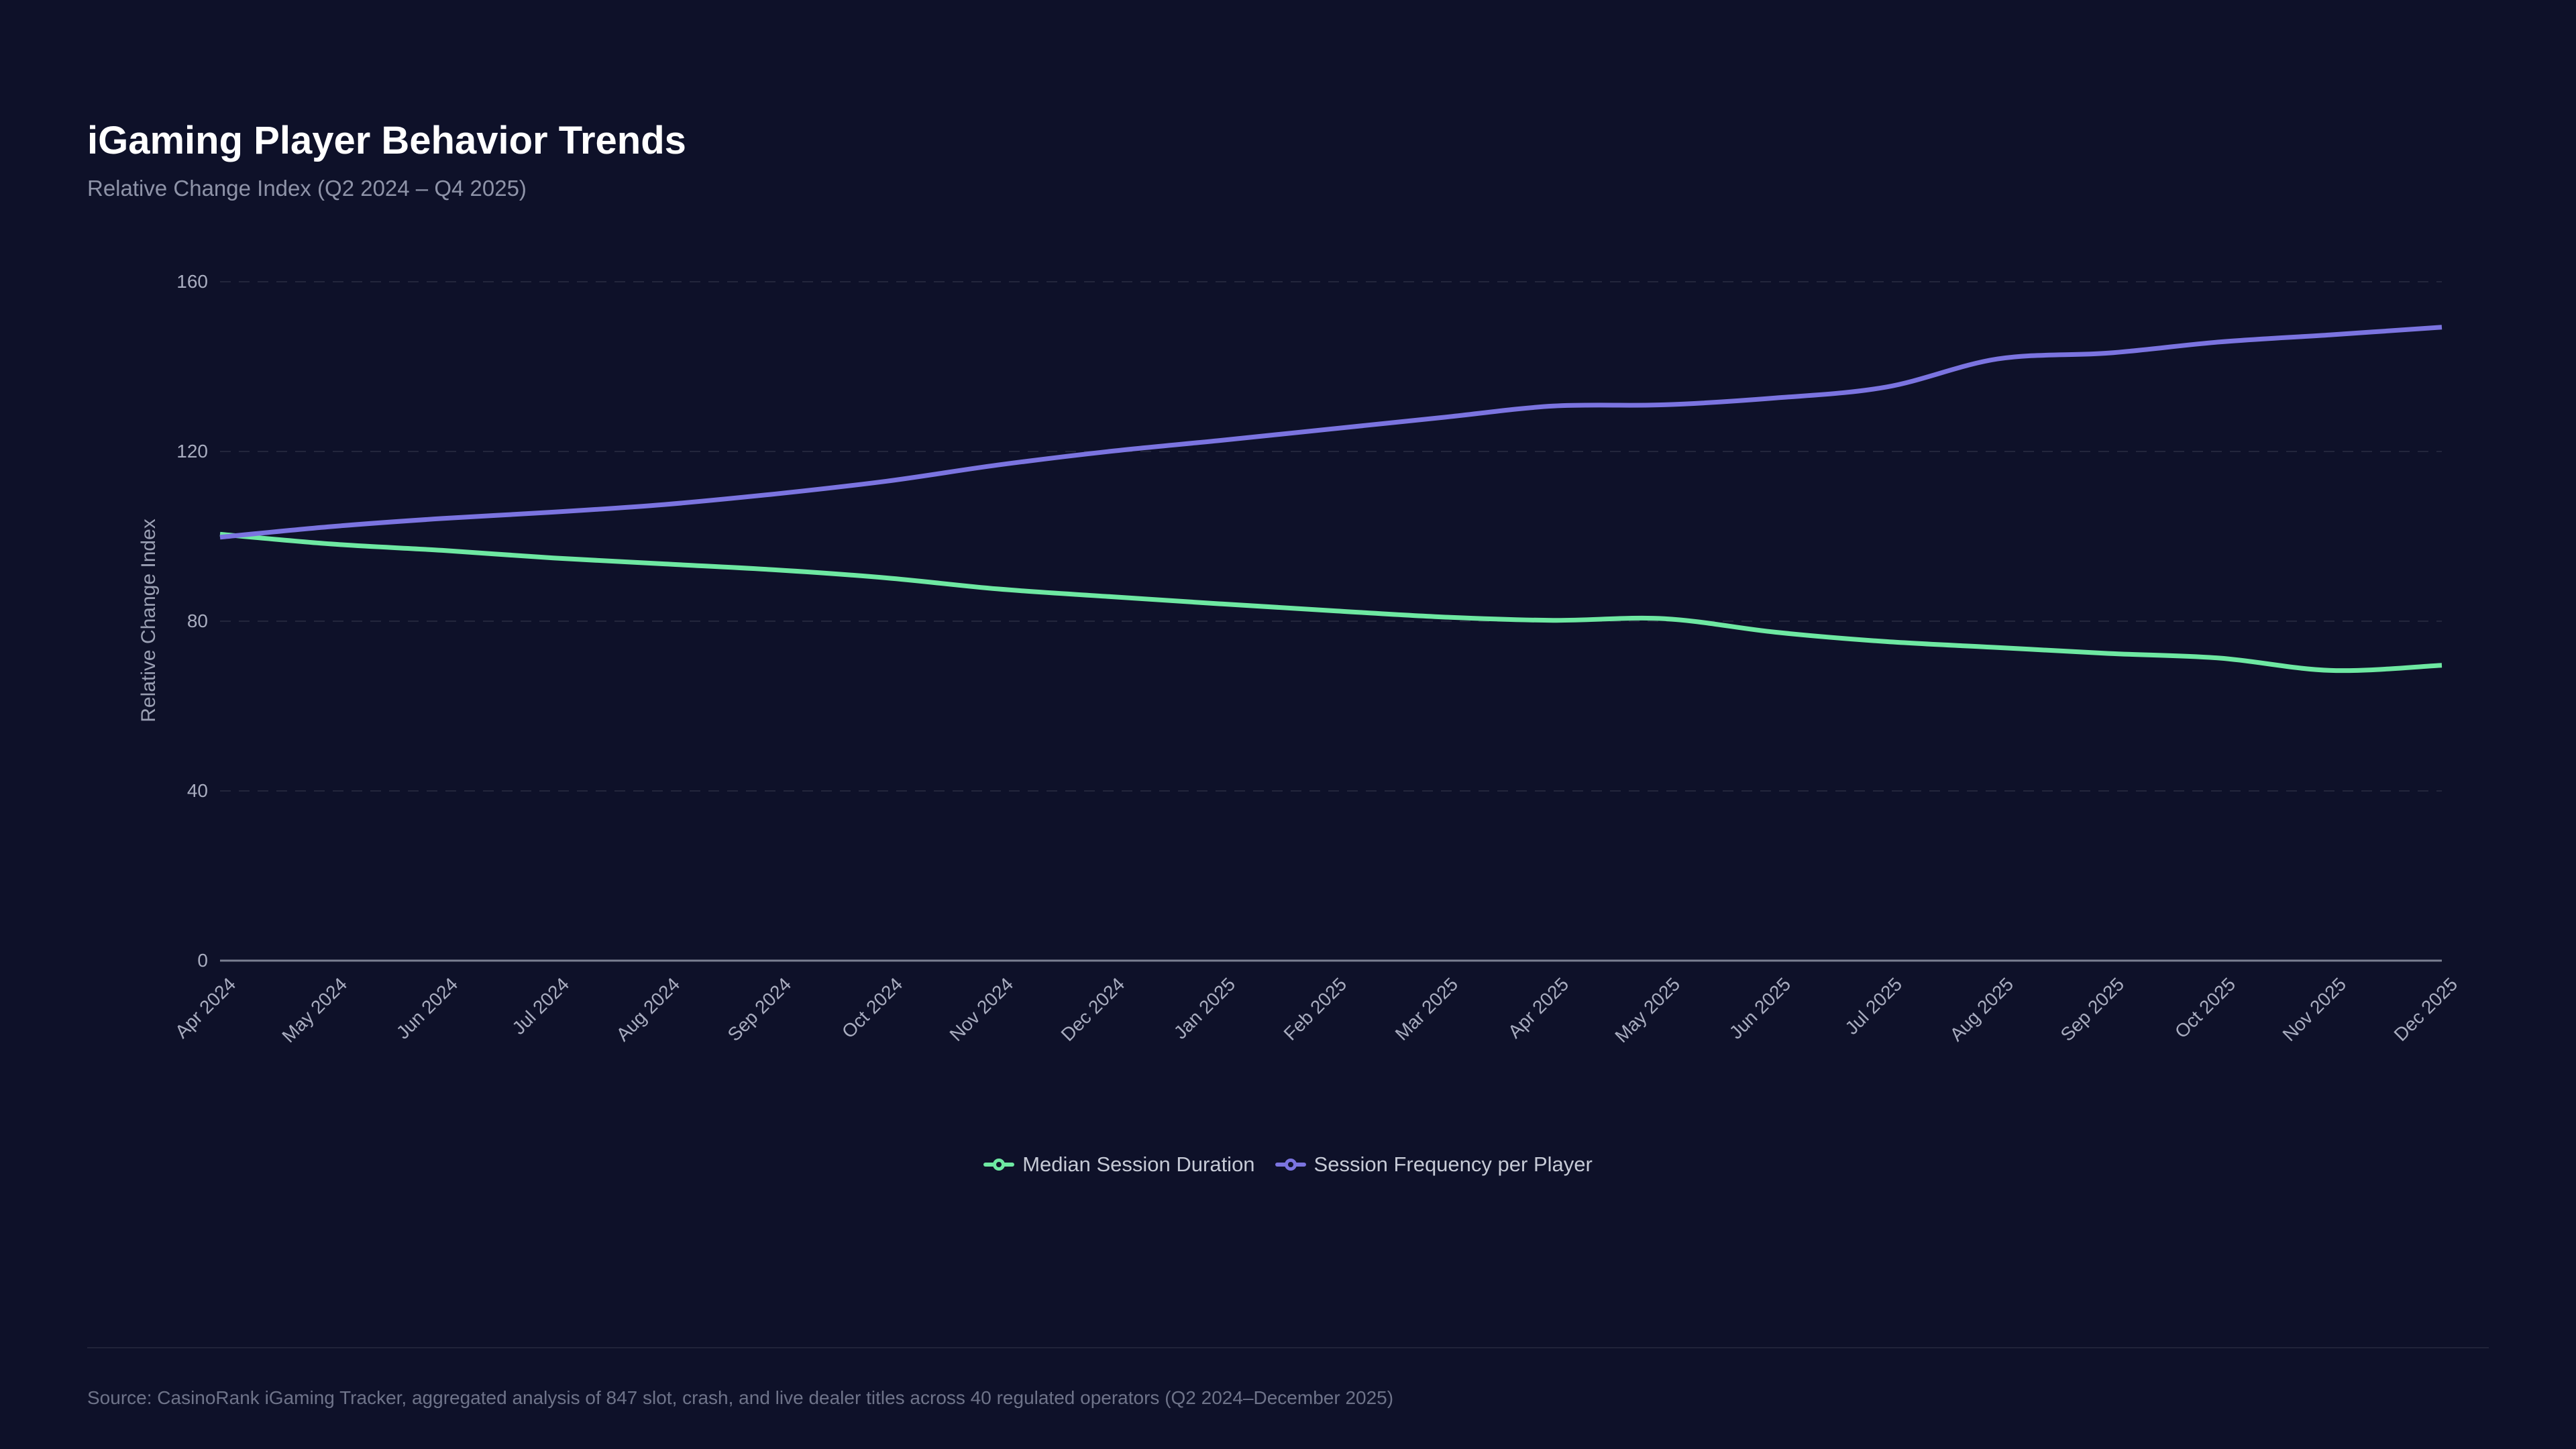  What do you see at coordinates (192, 451) in the screenshot?
I see `y-tick-label-120: 120` at bounding box center [192, 451].